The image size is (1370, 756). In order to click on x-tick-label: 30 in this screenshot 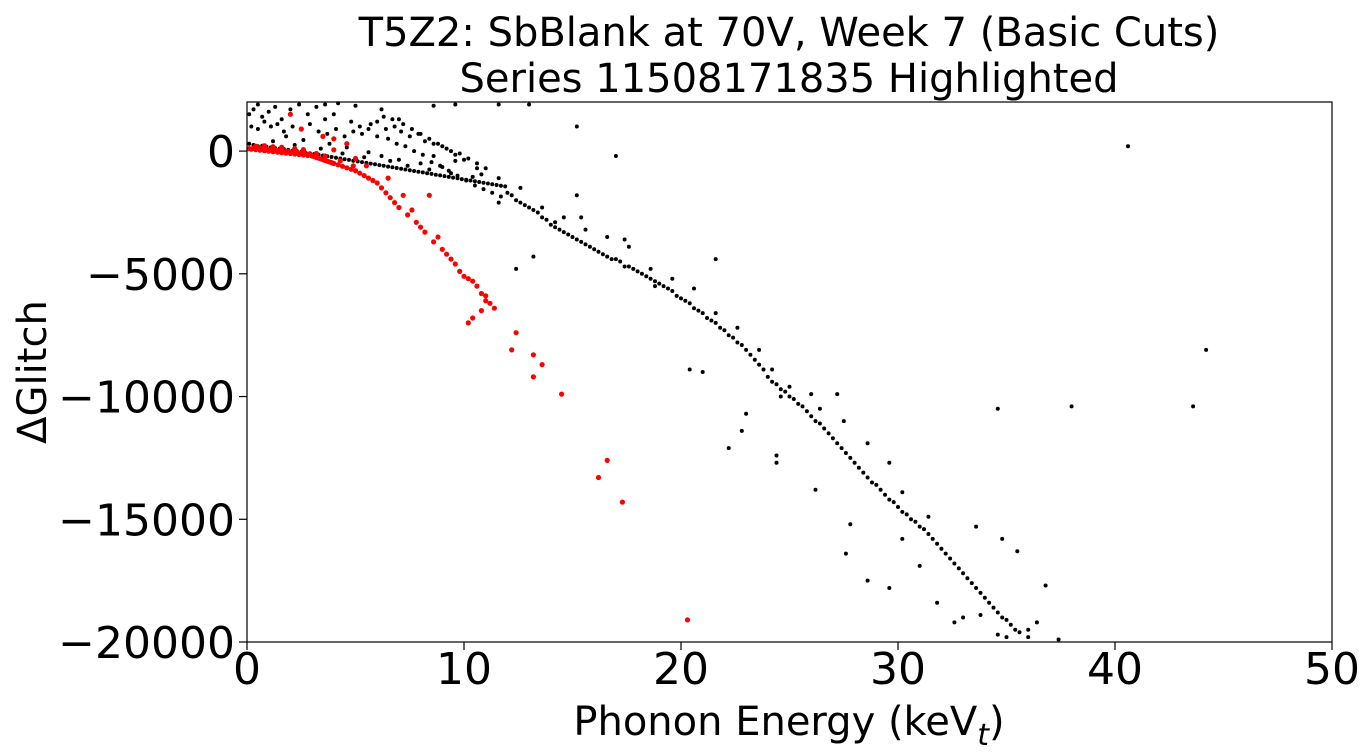, I will do `click(898, 669)`.